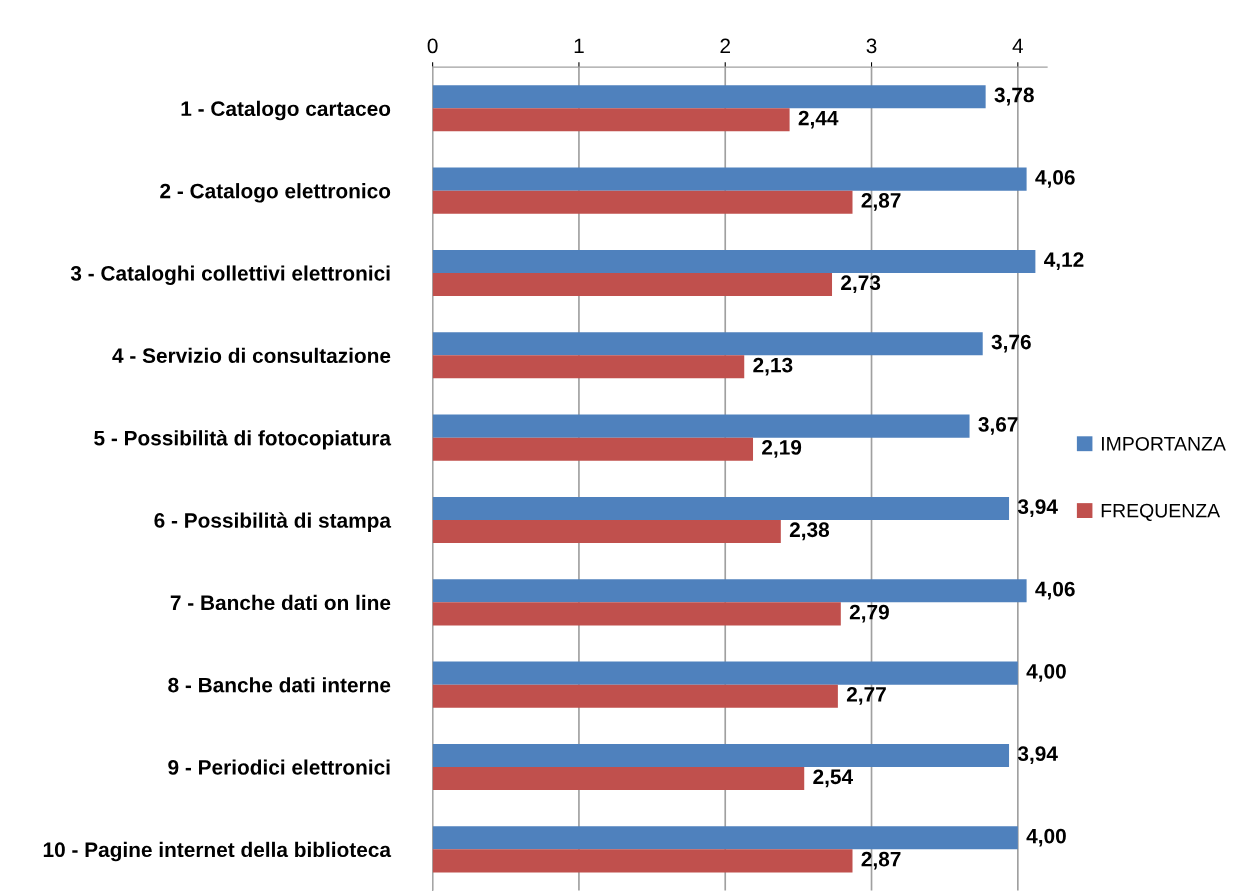 The height and width of the screenshot is (895, 1254). What do you see at coordinates (1014, 96) in the screenshot?
I see `data-label: 3,78` at bounding box center [1014, 96].